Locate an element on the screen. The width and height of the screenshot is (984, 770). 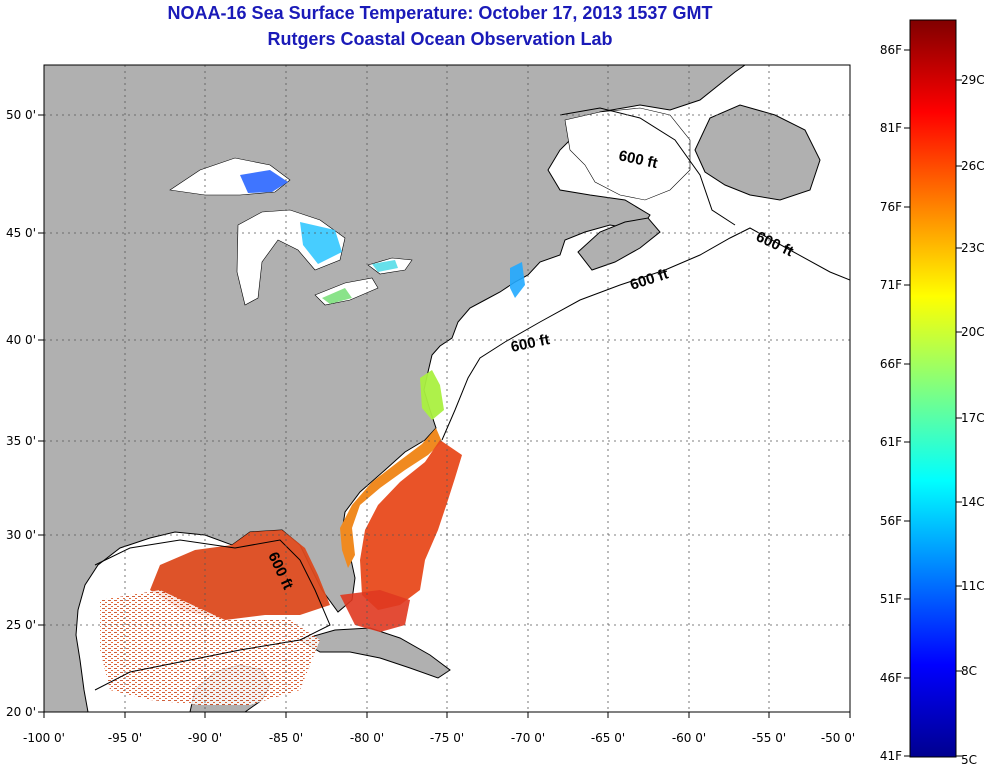
colorbar-f-label: 41F is located at coordinates (891, 756).